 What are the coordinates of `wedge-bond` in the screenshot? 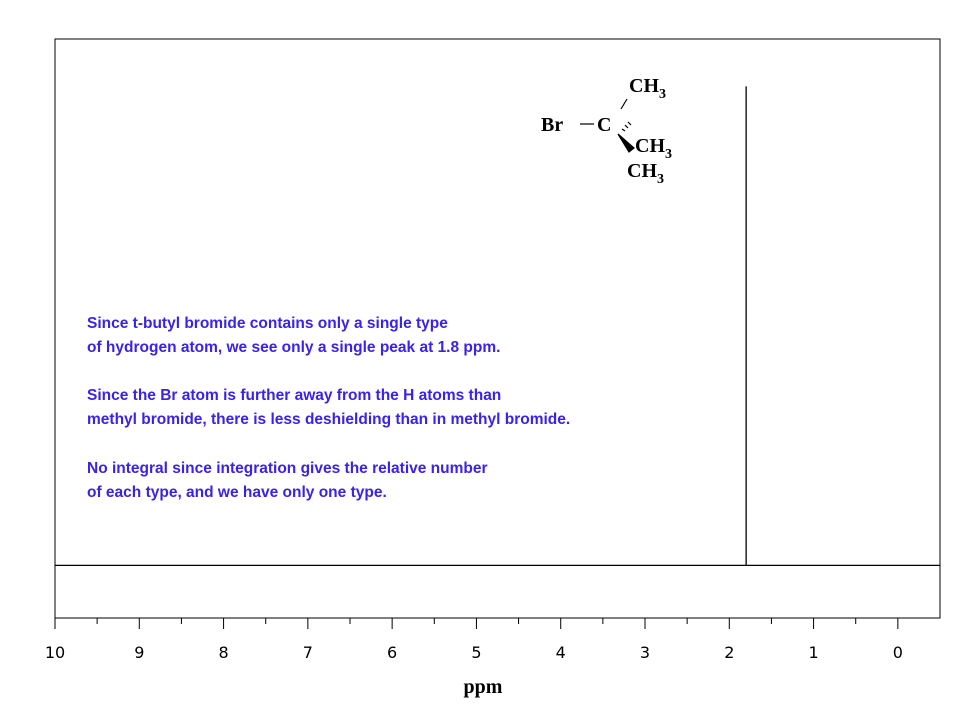 It's located at (626, 143).